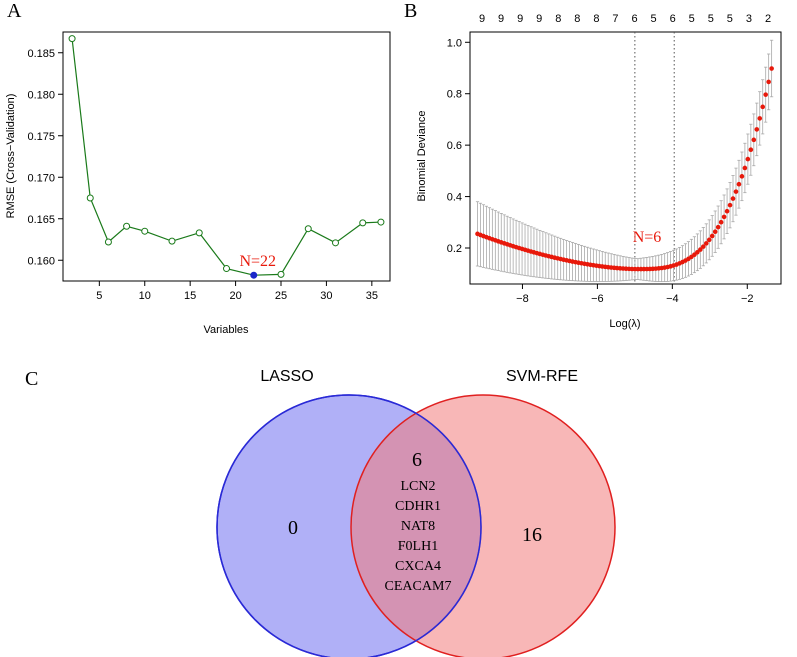  Describe the element at coordinates (349, 525) in the screenshot. I see `venn-outline-lasso` at that location.